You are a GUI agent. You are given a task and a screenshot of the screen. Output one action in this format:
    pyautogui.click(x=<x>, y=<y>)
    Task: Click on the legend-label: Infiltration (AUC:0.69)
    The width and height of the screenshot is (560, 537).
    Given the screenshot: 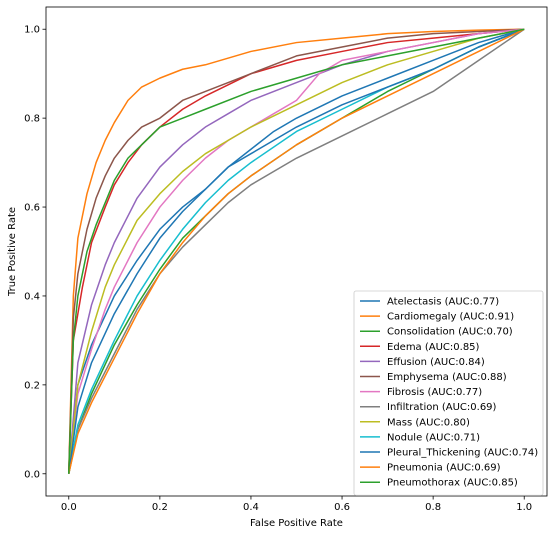 What is the action you would take?
    pyautogui.click(x=442, y=407)
    